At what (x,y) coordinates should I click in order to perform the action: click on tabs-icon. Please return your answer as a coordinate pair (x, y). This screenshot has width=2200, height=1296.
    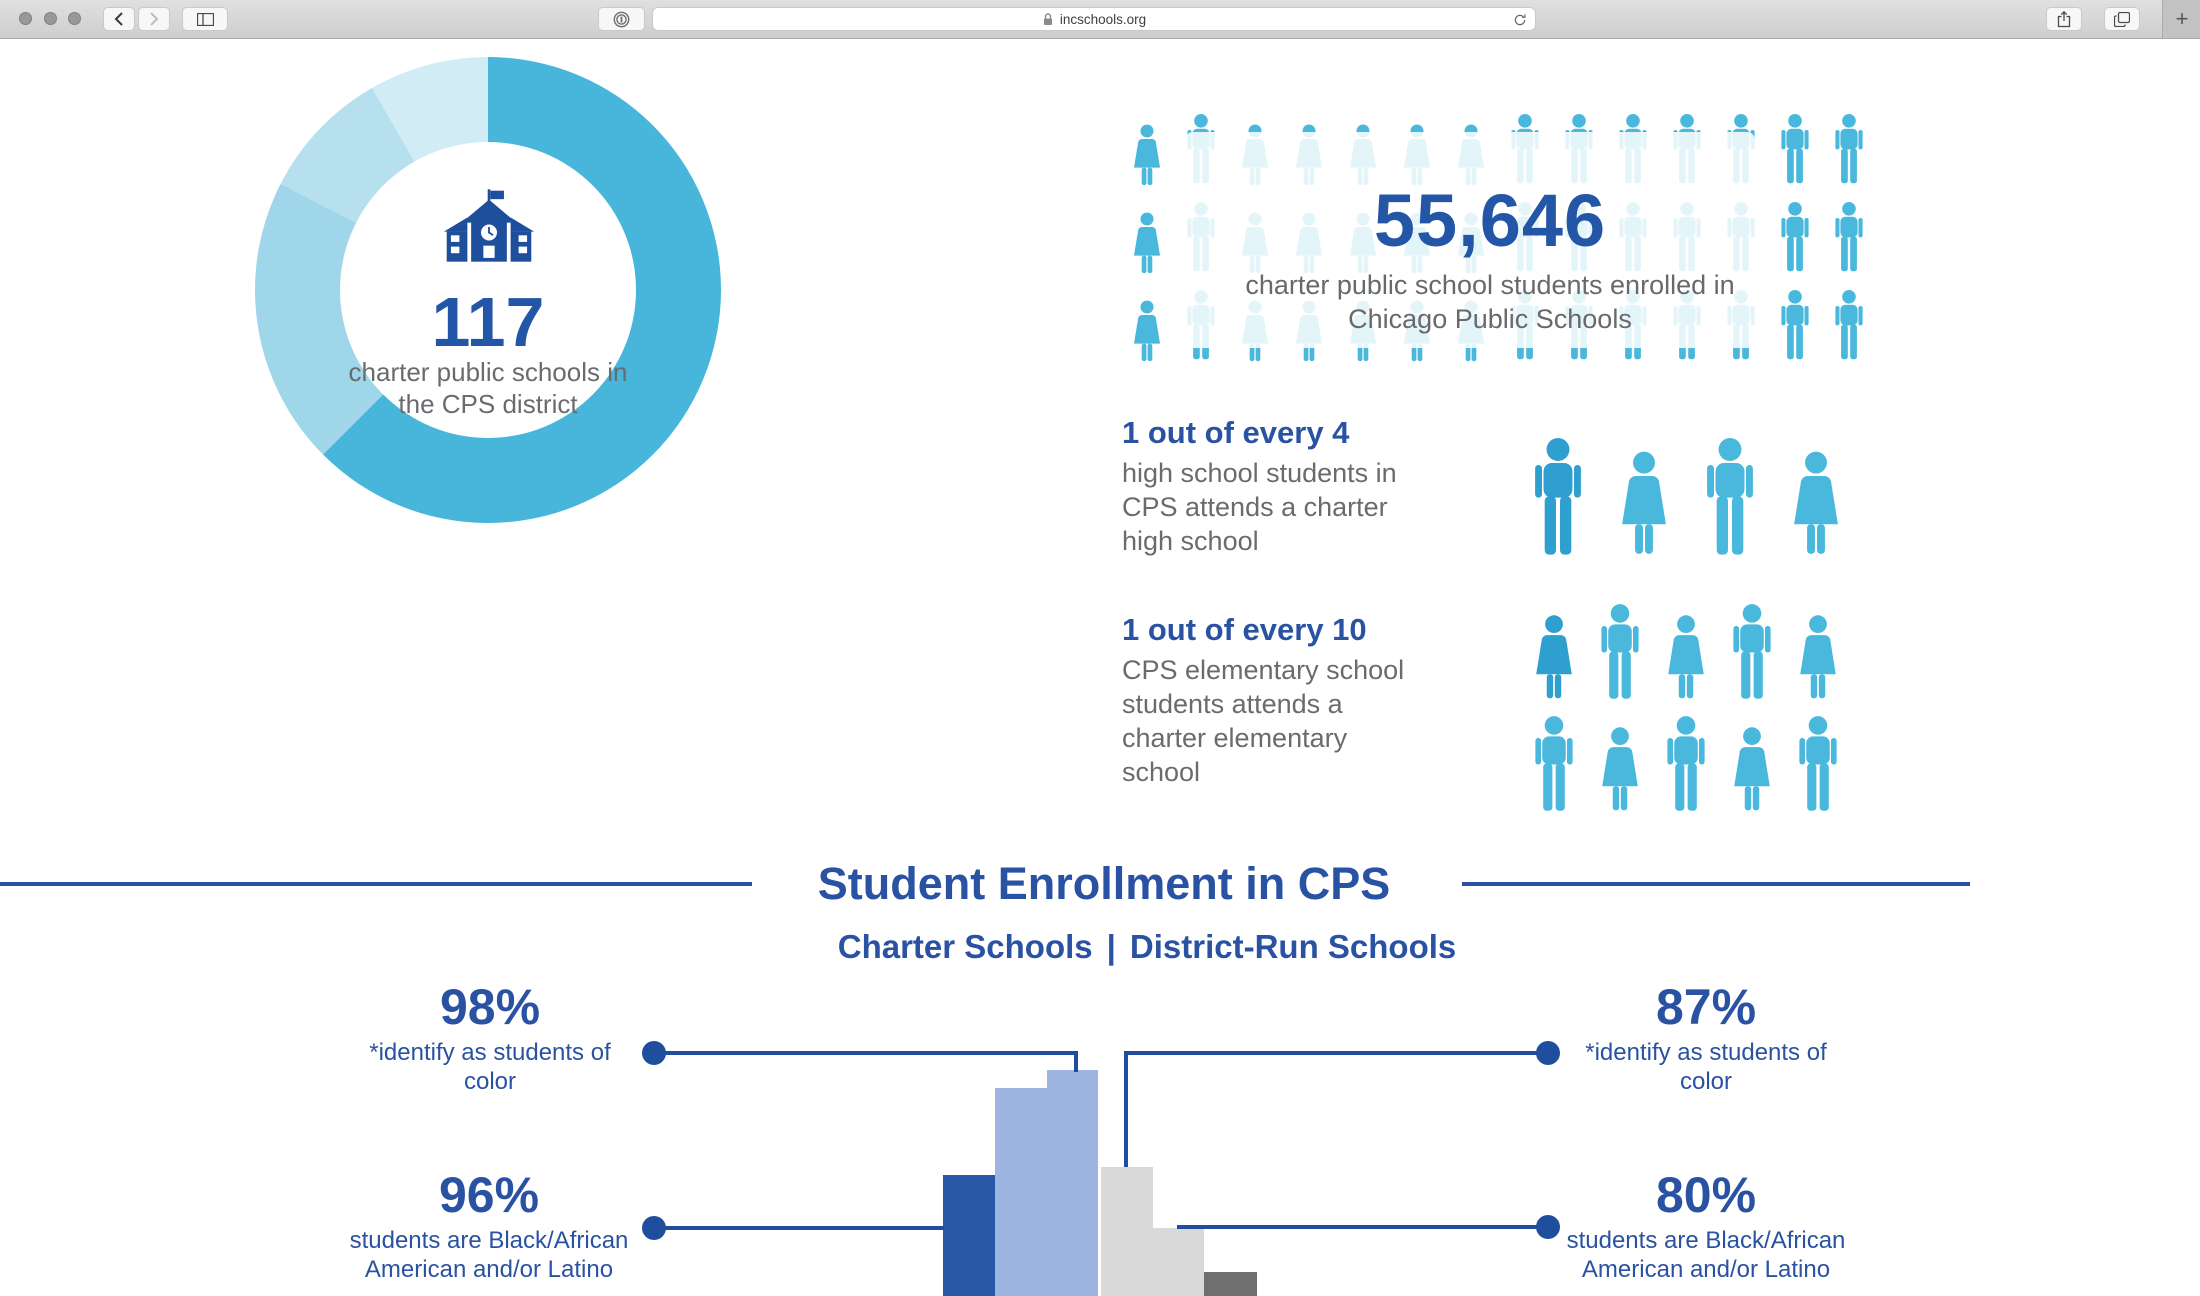
    Looking at the image, I should click on (2122, 19).